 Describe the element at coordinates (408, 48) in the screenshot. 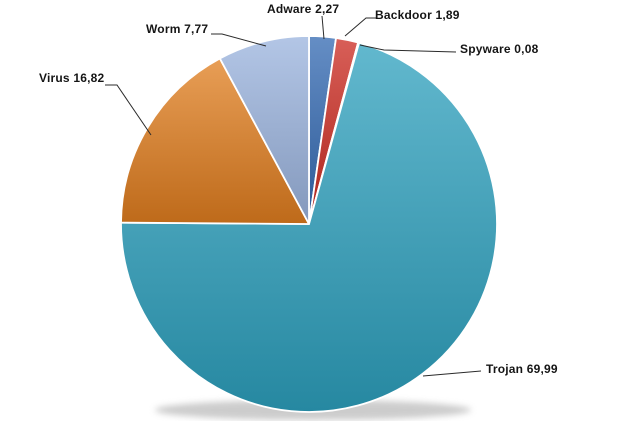

I see `leader-line-spyware` at that location.